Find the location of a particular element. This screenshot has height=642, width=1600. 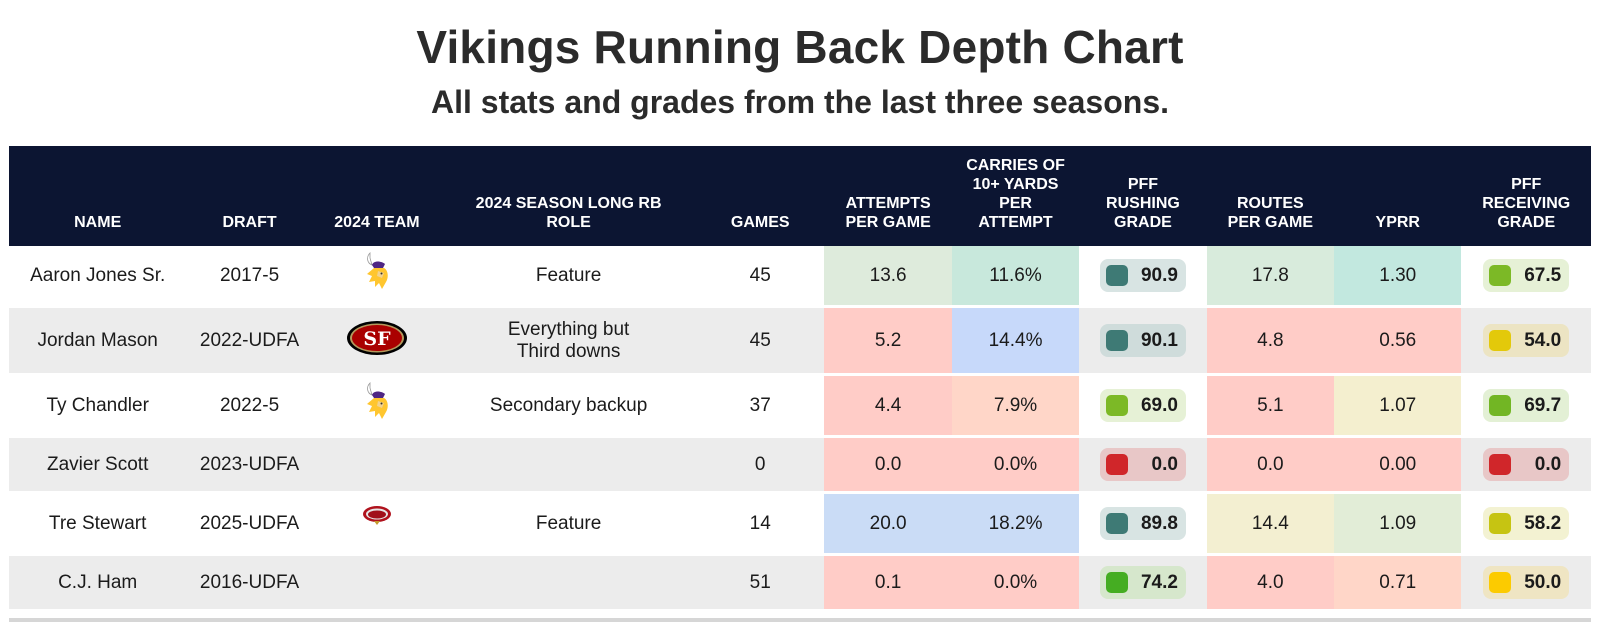

role-cell: Everything but Third downs is located at coordinates (568, 342).